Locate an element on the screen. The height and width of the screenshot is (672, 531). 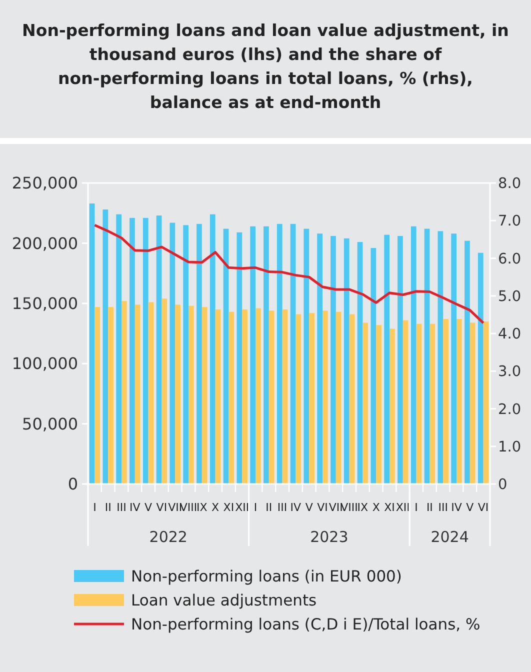
y2-tick-label: 5.0 is located at coordinates (510, 296).